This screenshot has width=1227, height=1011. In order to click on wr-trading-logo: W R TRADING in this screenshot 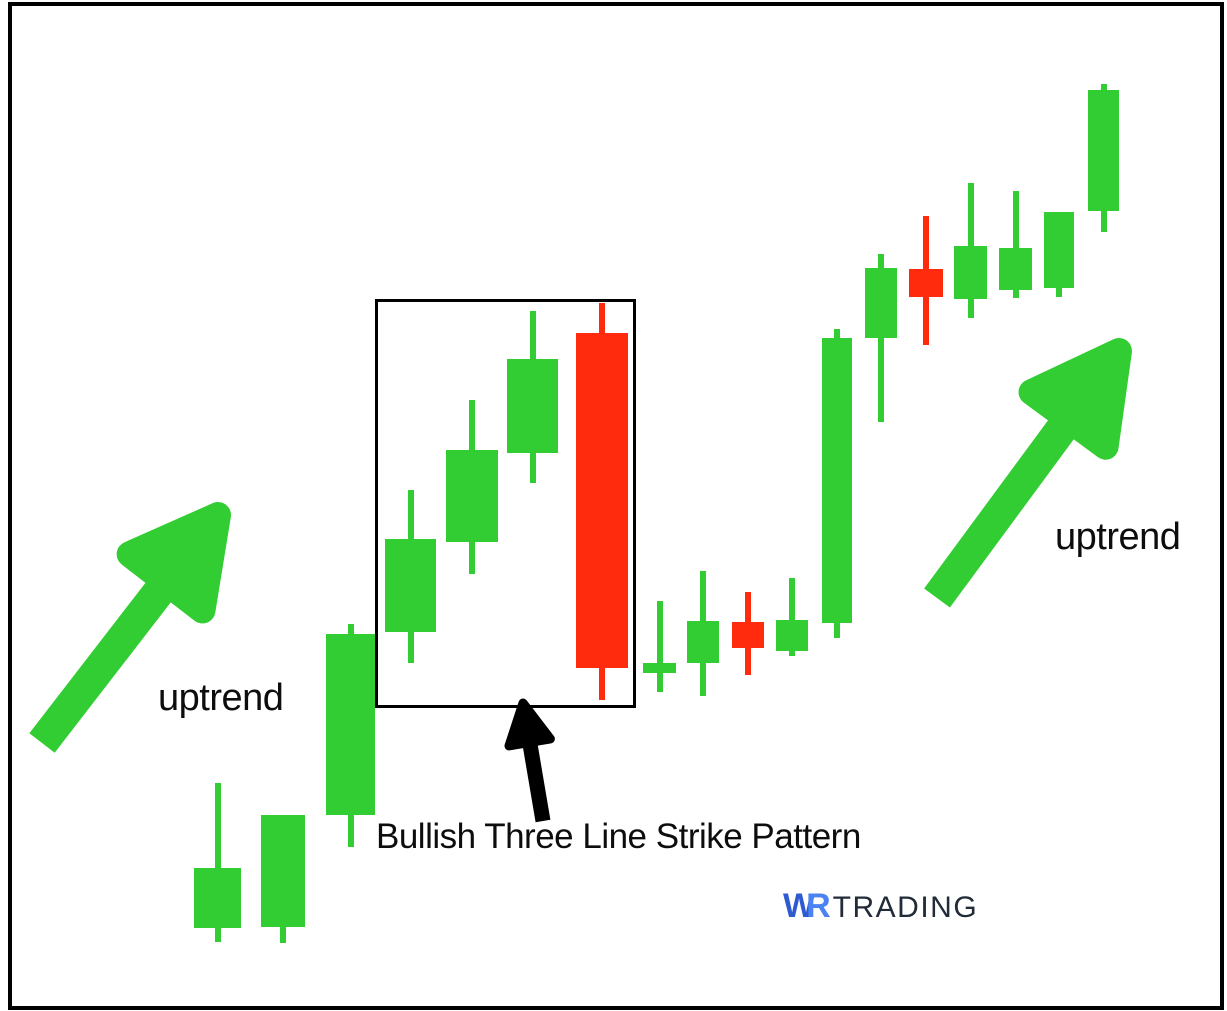, I will do `click(880, 906)`.